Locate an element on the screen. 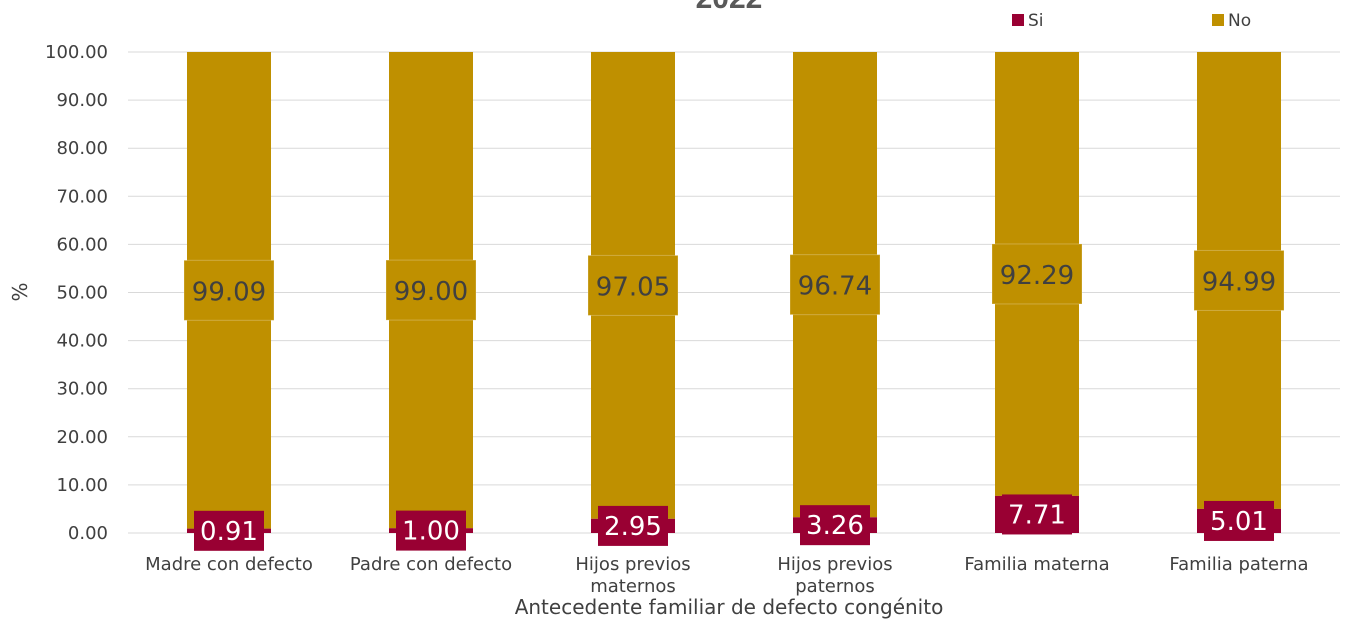 The height and width of the screenshot is (622, 1355). data-label-no: 97.05 is located at coordinates (633, 287).